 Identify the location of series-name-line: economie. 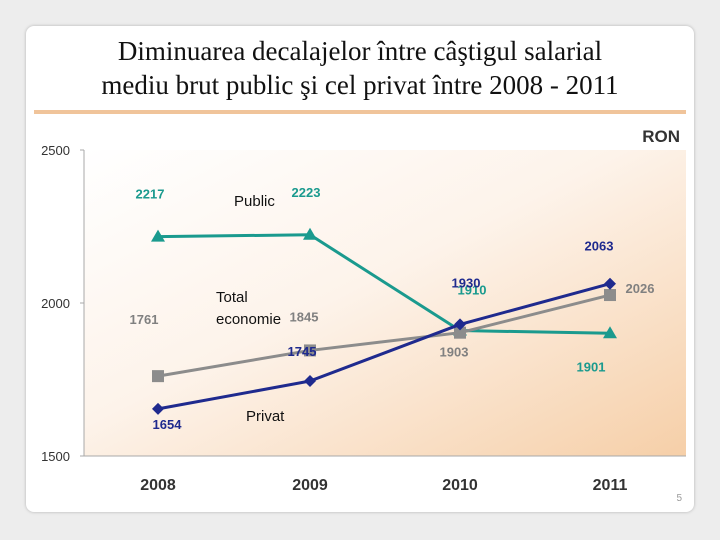
(248, 319).